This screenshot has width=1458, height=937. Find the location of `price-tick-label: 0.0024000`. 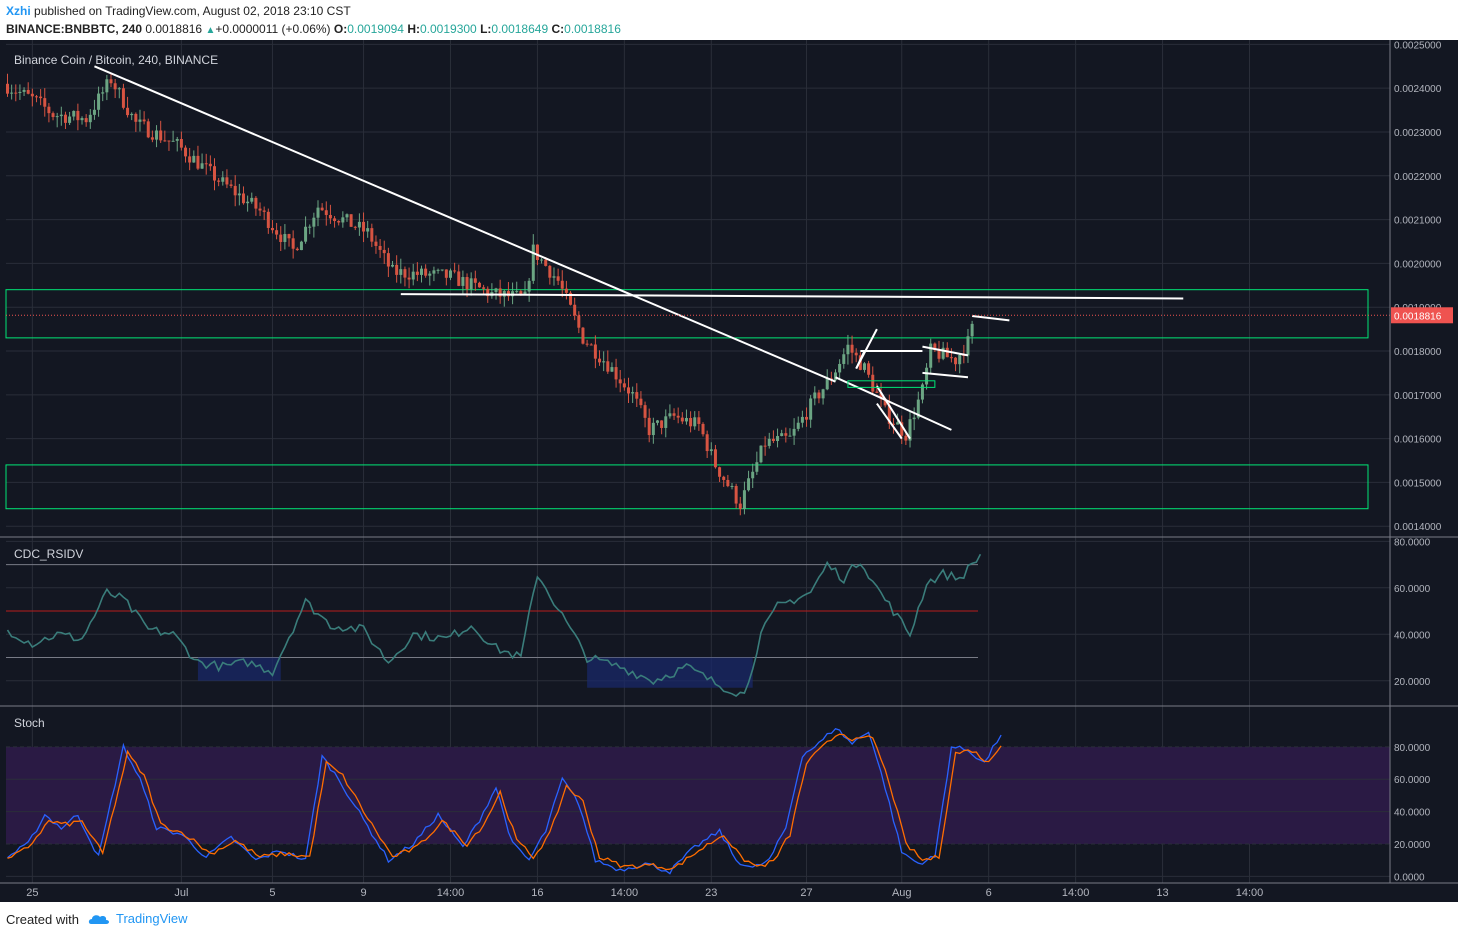

price-tick-label: 0.0024000 is located at coordinates (1418, 89).